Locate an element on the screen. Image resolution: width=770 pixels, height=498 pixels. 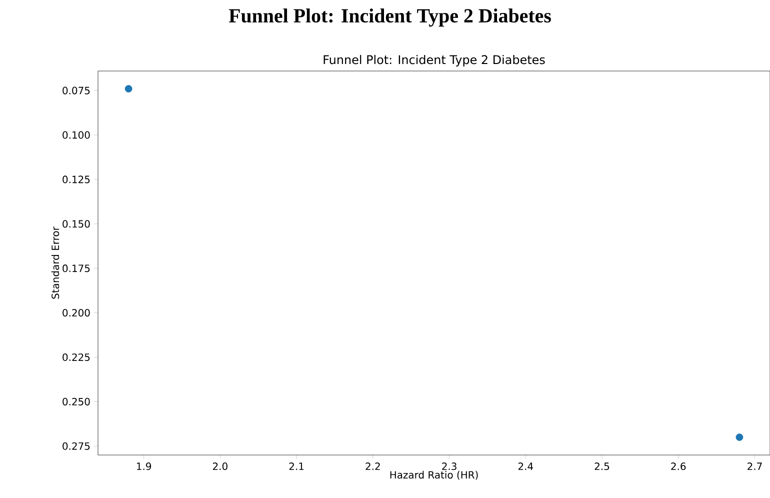
x-tick-label: 2.6 is located at coordinates (678, 466).